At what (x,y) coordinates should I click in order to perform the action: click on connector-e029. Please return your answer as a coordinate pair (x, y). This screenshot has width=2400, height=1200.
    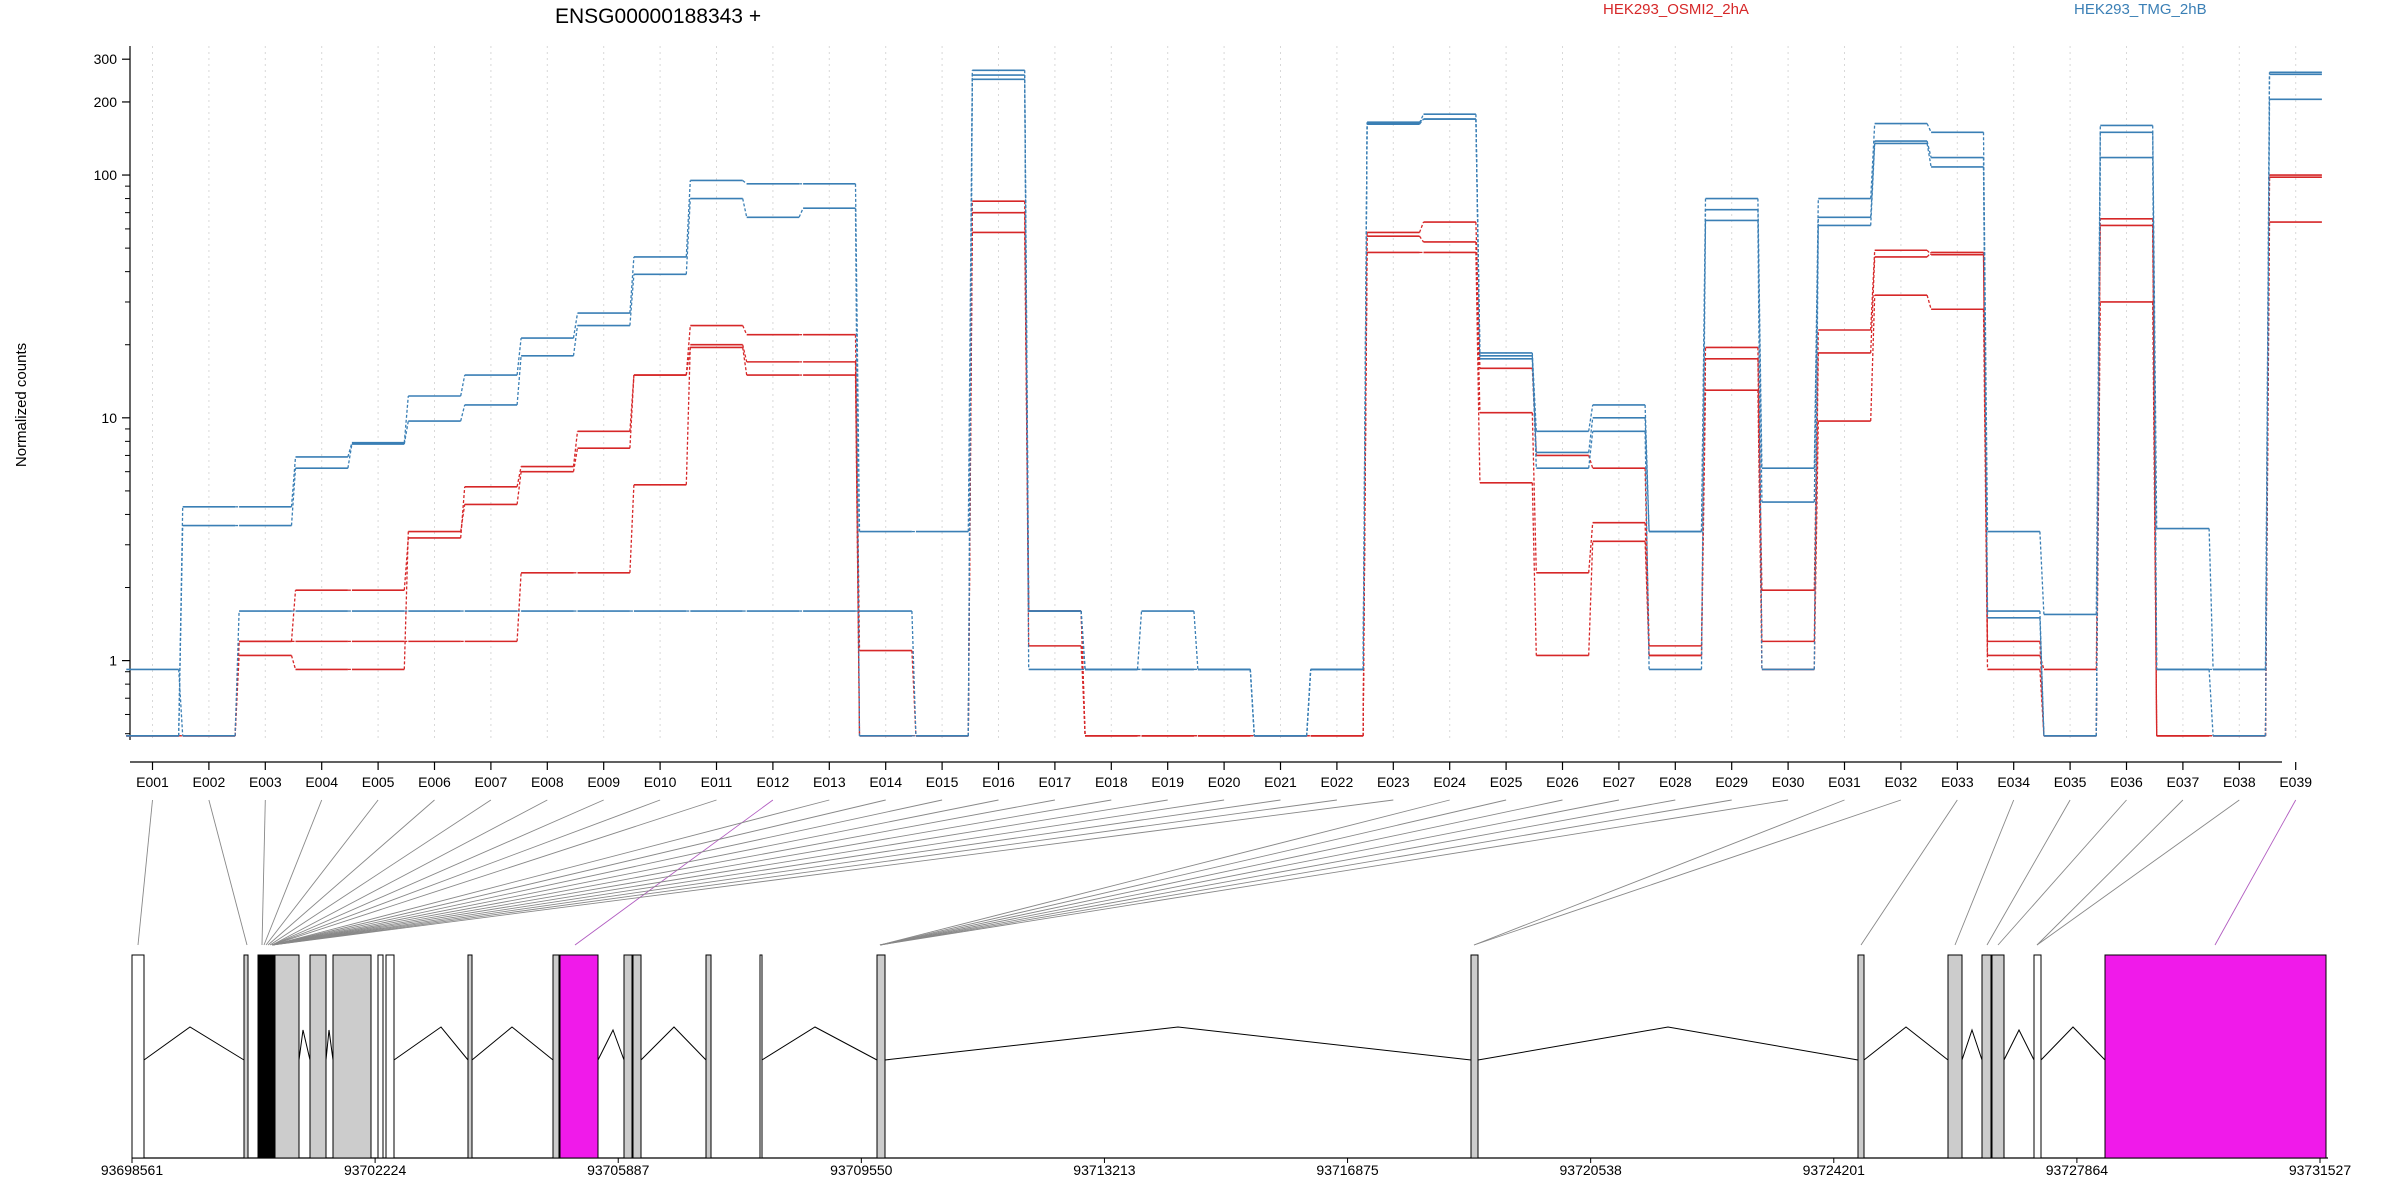
    Looking at the image, I should click on (1305, 872).